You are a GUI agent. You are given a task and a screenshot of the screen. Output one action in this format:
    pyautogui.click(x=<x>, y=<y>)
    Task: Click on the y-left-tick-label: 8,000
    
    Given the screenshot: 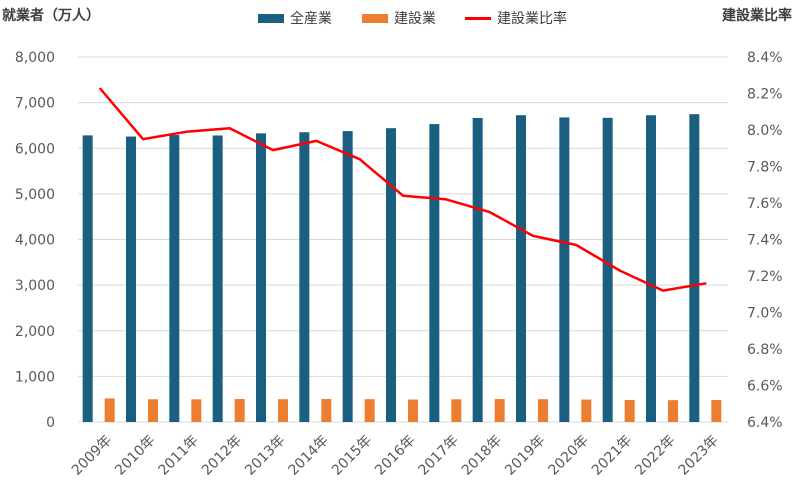 What is the action you would take?
    pyautogui.click(x=35, y=58)
    